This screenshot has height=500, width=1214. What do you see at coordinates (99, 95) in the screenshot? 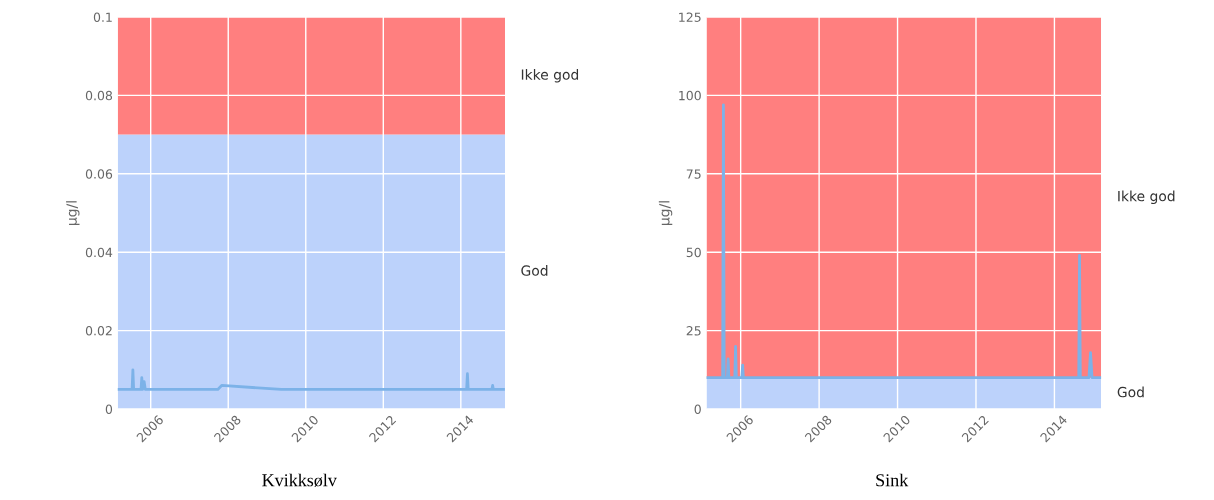
I see `y-tick-label: 0.08` at bounding box center [99, 95].